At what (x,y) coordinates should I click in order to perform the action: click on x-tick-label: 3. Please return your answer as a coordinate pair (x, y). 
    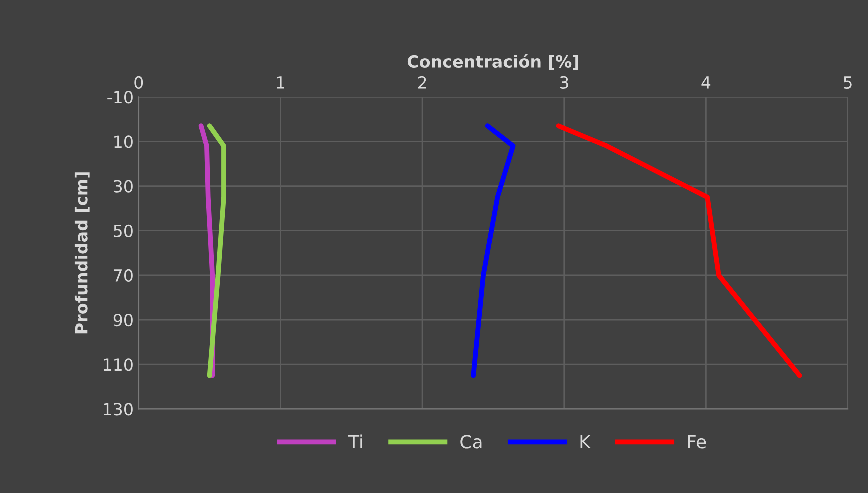
    Looking at the image, I should click on (564, 83).